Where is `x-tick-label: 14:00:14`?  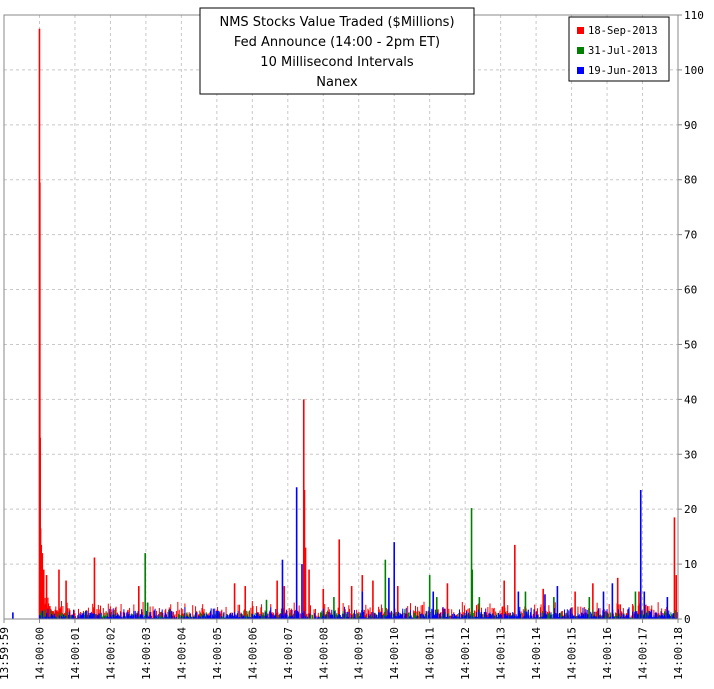 x-tick-label: 14:00:14 is located at coordinates (536, 653).